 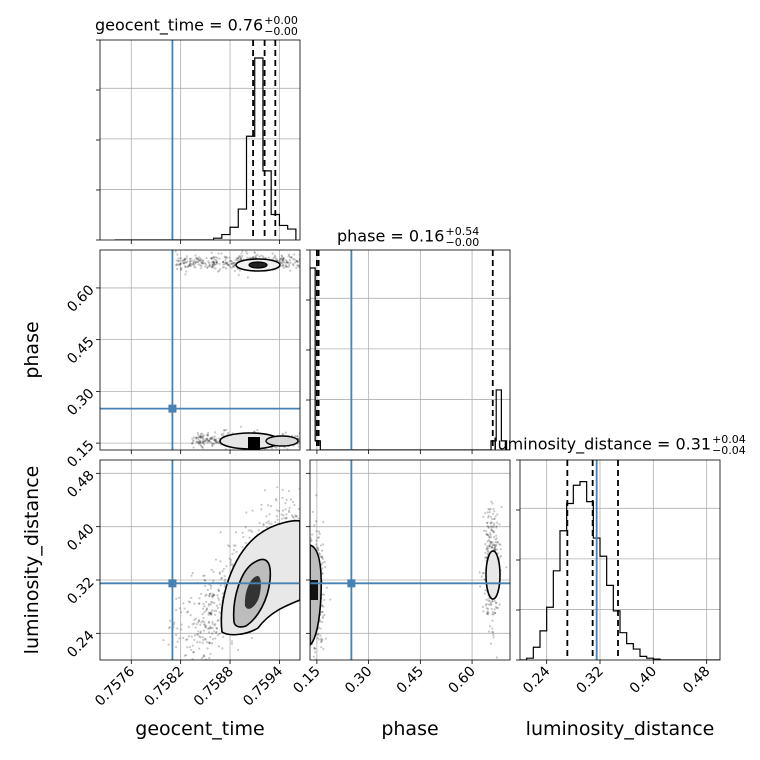 I want to click on panel-title-luminosity_distance: luminosity_distance = 0.31 +0.04 −0.04, so click(x=619, y=445).